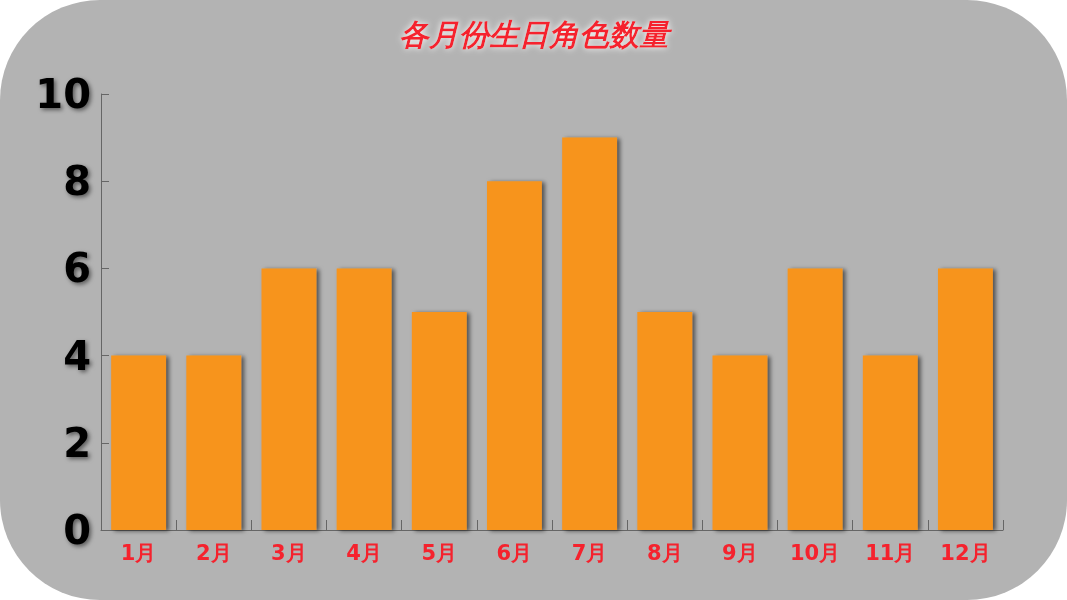  What do you see at coordinates (589, 552) in the screenshot?
I see `x-tick-label: 7月` at bounding box center [589, 552].